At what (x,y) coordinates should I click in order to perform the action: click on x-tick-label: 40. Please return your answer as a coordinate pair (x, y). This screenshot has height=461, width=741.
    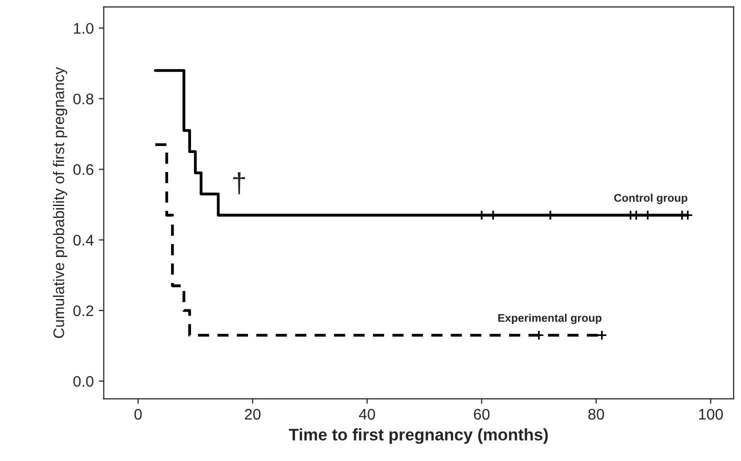
    Looking at the image, I should click on (367, 414).